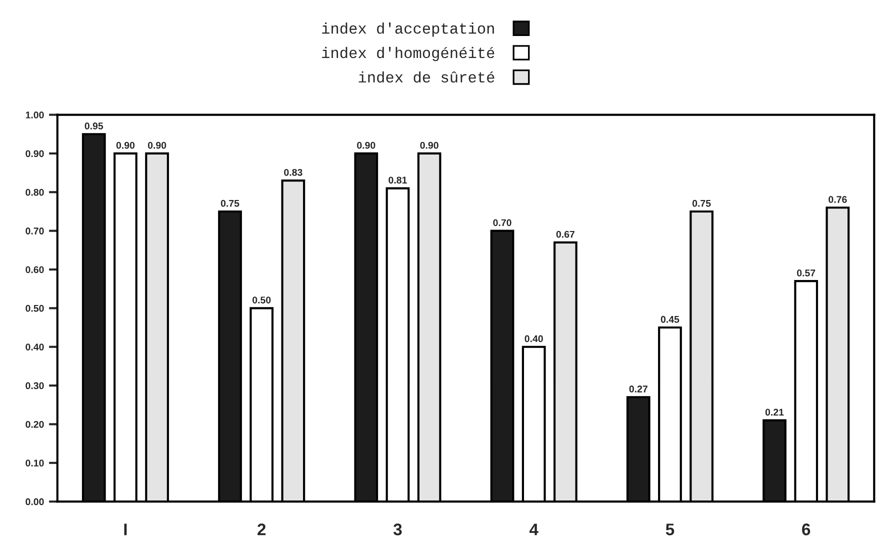  I want to click on y-tick-label: 0.50, so click(35, 308).